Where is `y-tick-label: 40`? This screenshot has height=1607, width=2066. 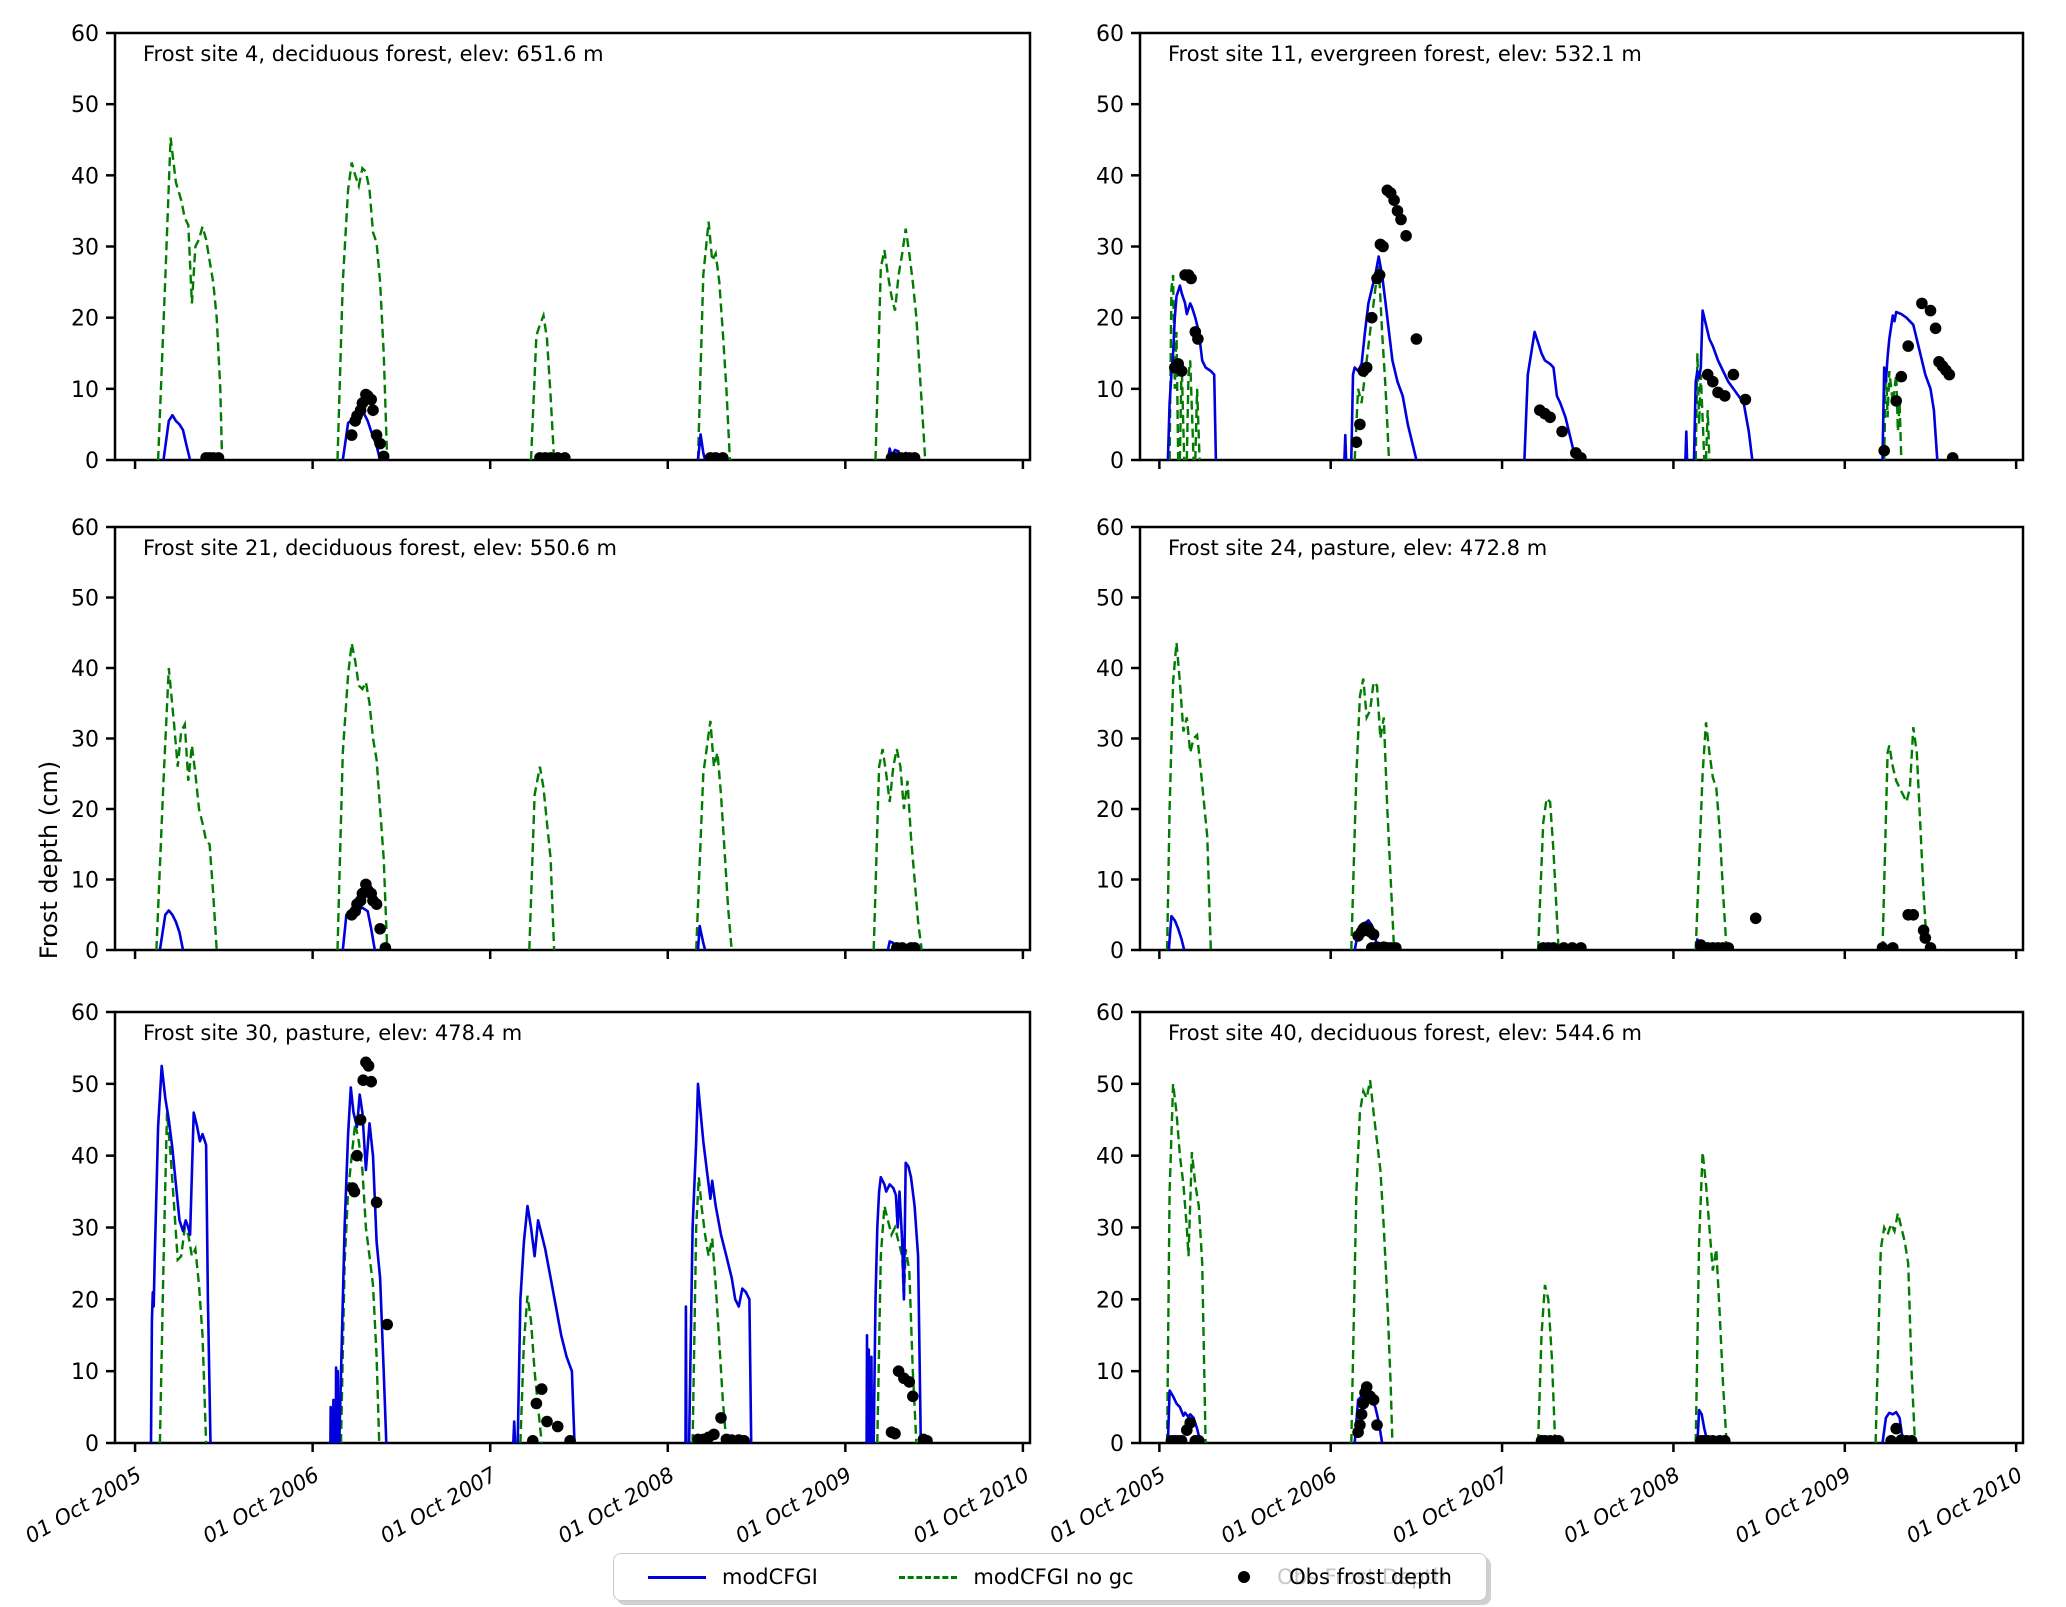 y-tick-label: 40 is located at coordinates (1110, 1157).